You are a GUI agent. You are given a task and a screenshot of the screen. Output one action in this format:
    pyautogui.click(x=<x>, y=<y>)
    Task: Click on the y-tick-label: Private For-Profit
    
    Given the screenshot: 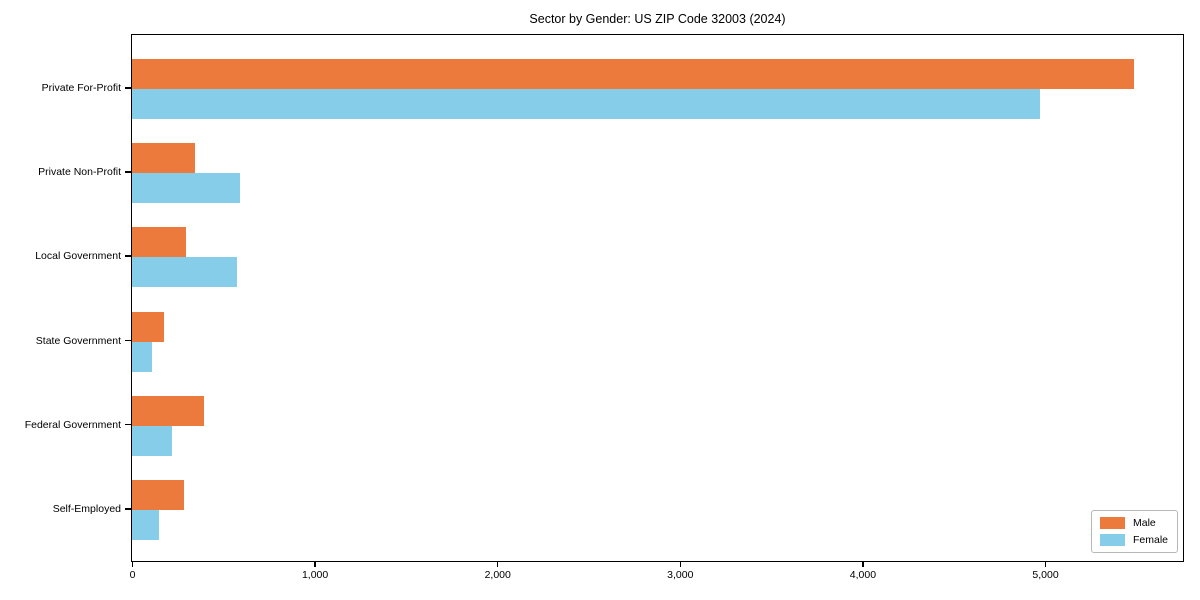 What is the action you would take?
    pyautogui.click(x=81, y=88)
    